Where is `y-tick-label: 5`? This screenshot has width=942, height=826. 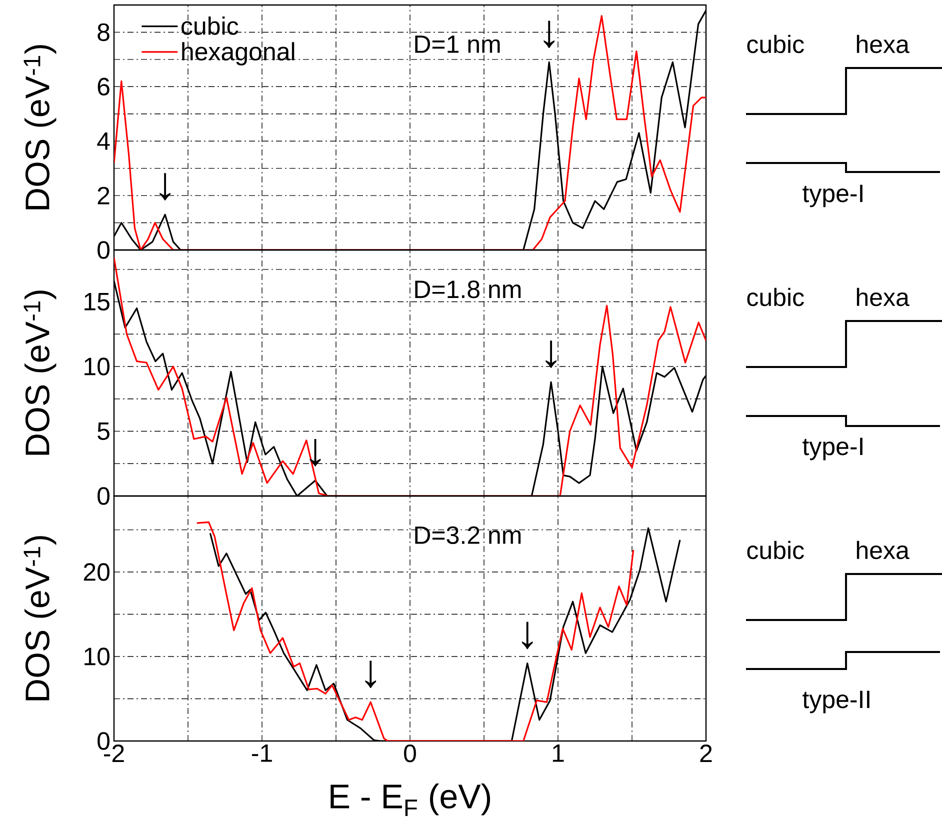
y-tick-label: 5 is located at coordinates (104, 431).